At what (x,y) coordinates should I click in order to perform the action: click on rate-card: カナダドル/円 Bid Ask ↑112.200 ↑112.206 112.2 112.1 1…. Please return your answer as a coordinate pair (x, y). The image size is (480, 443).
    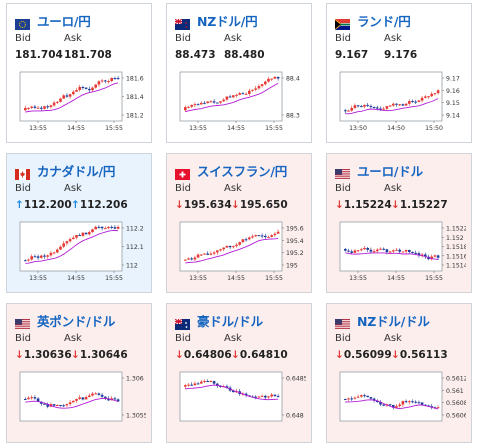
    Looking at the image, I should click on (79, 223).